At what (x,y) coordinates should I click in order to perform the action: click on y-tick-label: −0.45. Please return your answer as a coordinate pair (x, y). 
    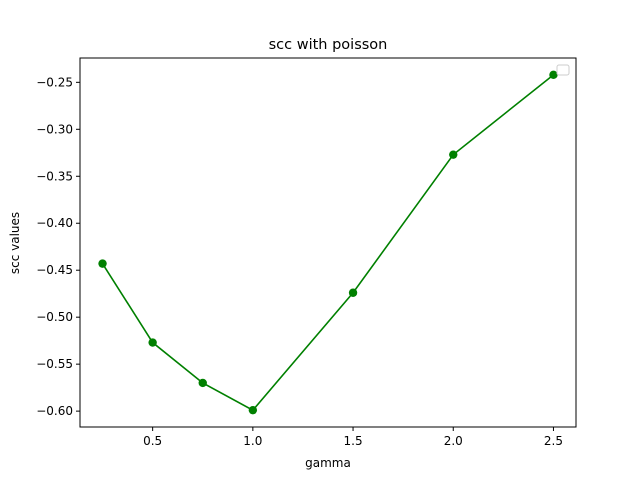
    Looking at the image, I should click on (54, 270).